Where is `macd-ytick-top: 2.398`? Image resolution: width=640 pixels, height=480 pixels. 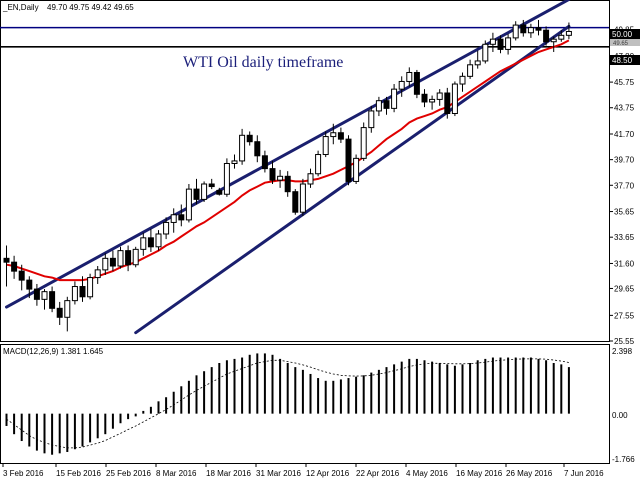
macd-ytick-top: 2.398 is located at coordinates (622, 351).